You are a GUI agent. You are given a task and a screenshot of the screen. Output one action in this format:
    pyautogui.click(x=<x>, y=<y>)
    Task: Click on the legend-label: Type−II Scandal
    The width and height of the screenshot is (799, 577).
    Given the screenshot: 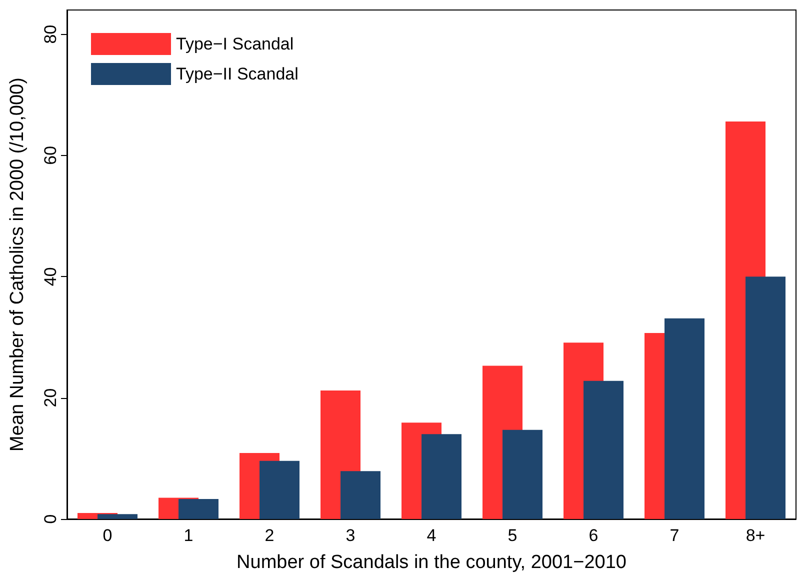 What is the action you would take?
    pyautogui.click(x=237, y=74)
    